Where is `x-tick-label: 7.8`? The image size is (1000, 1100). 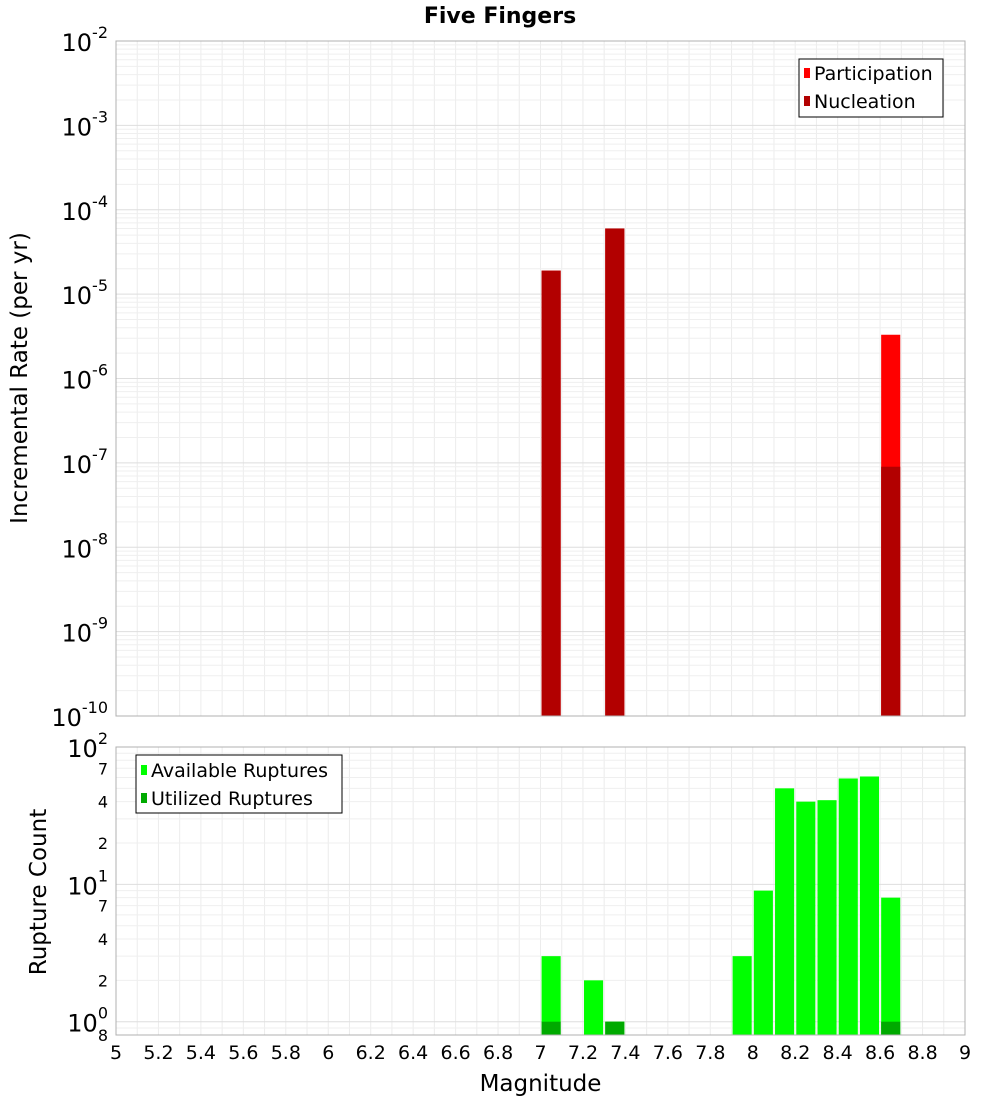 x-tick-label: 7.8 is located at coordinates (710, 1053).